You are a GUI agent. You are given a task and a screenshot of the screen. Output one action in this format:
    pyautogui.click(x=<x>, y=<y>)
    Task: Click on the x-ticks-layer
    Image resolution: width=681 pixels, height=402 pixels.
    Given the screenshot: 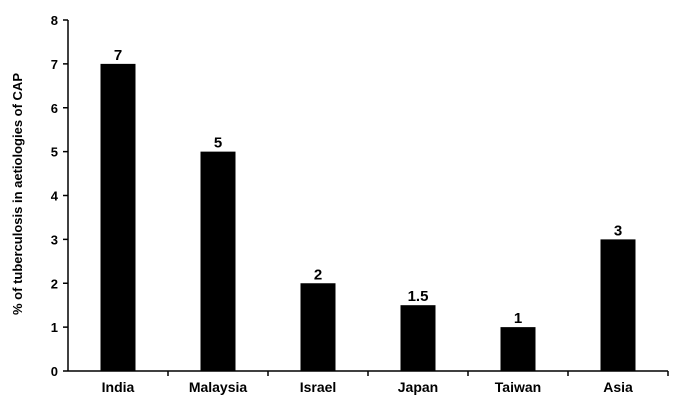 What is the action you would take?
    pyautogui.click(x=418, y=373)
    